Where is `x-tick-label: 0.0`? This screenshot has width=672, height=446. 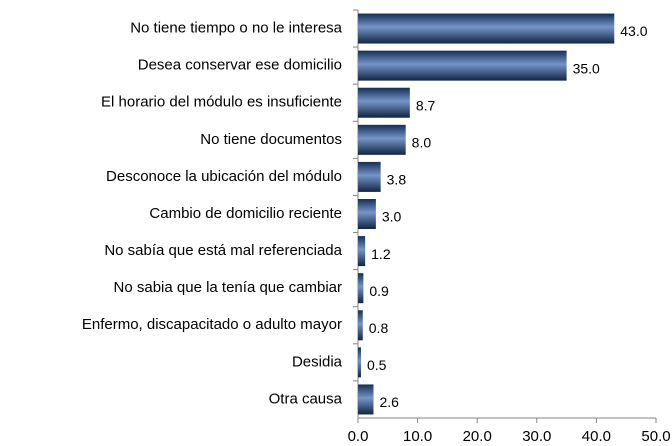 x-tick-label: 0.0 is located at coordinates (358, 436).